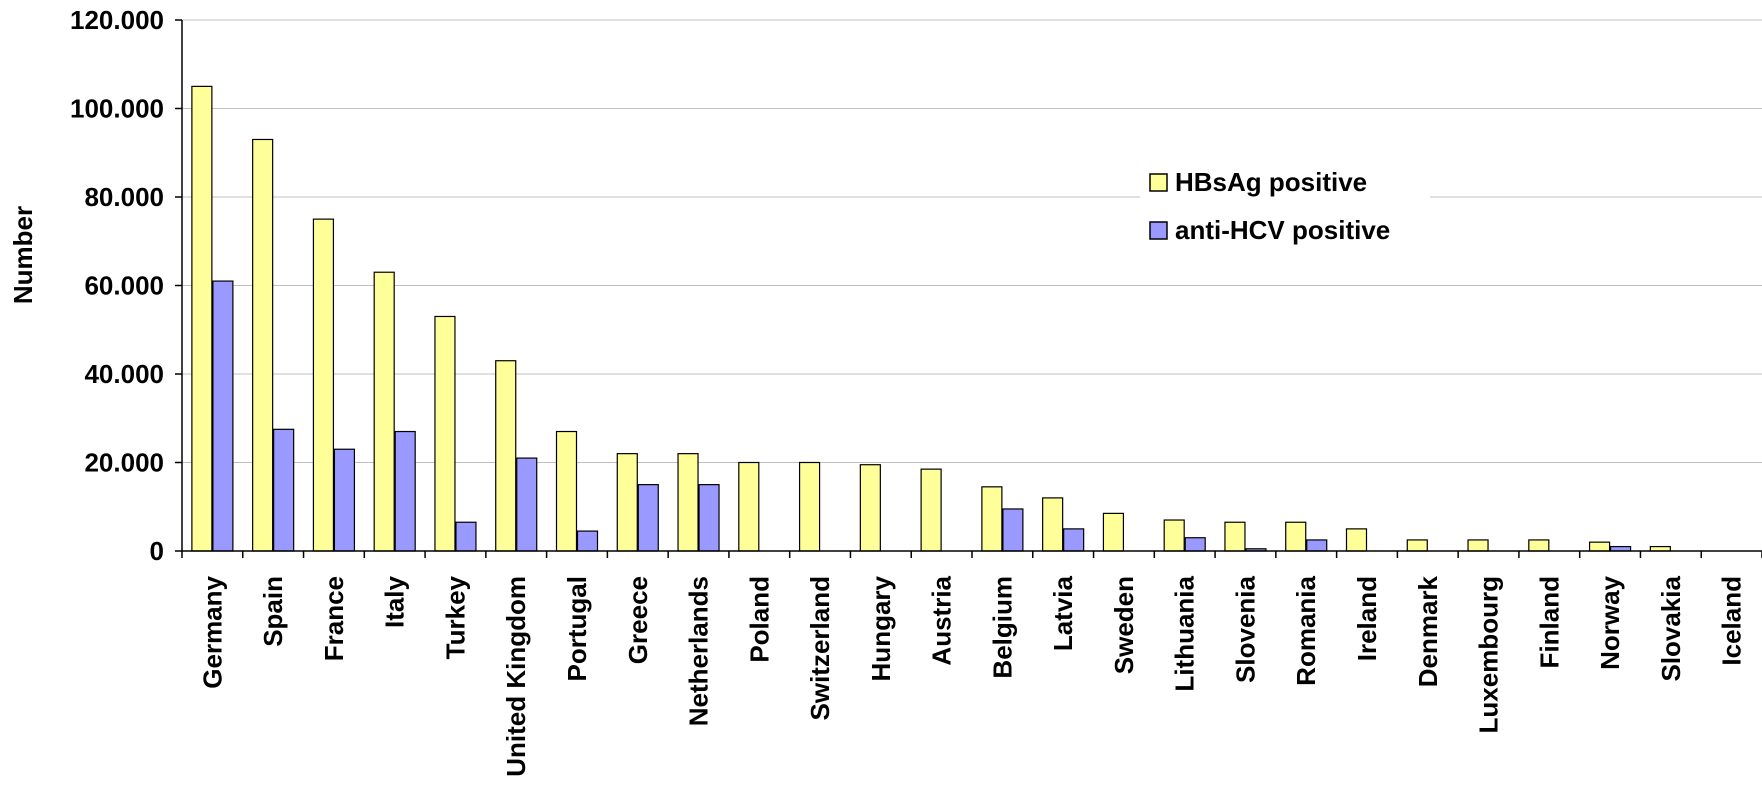 The height and width of the screenshot is (805, 1762). I want to click on x-tick-label: Slovenia, so click(1245, 628).